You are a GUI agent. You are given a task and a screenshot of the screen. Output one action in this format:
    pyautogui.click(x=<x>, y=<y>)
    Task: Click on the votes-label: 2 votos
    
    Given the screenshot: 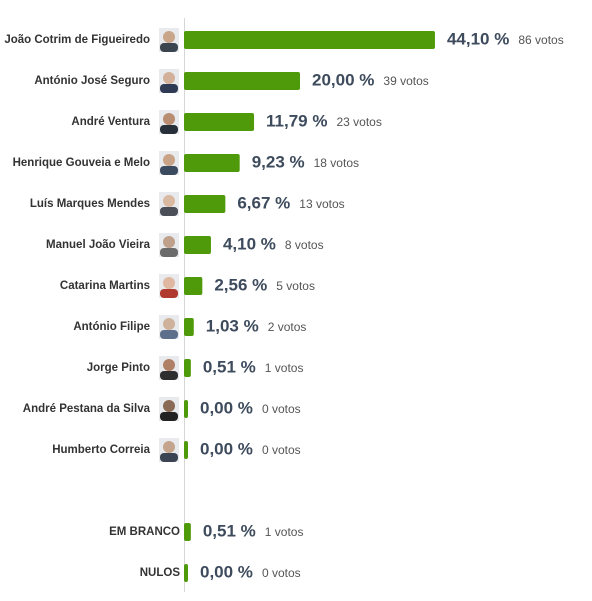 What is the action you would take?
    pyautogui.click(x=287, y=327)
    